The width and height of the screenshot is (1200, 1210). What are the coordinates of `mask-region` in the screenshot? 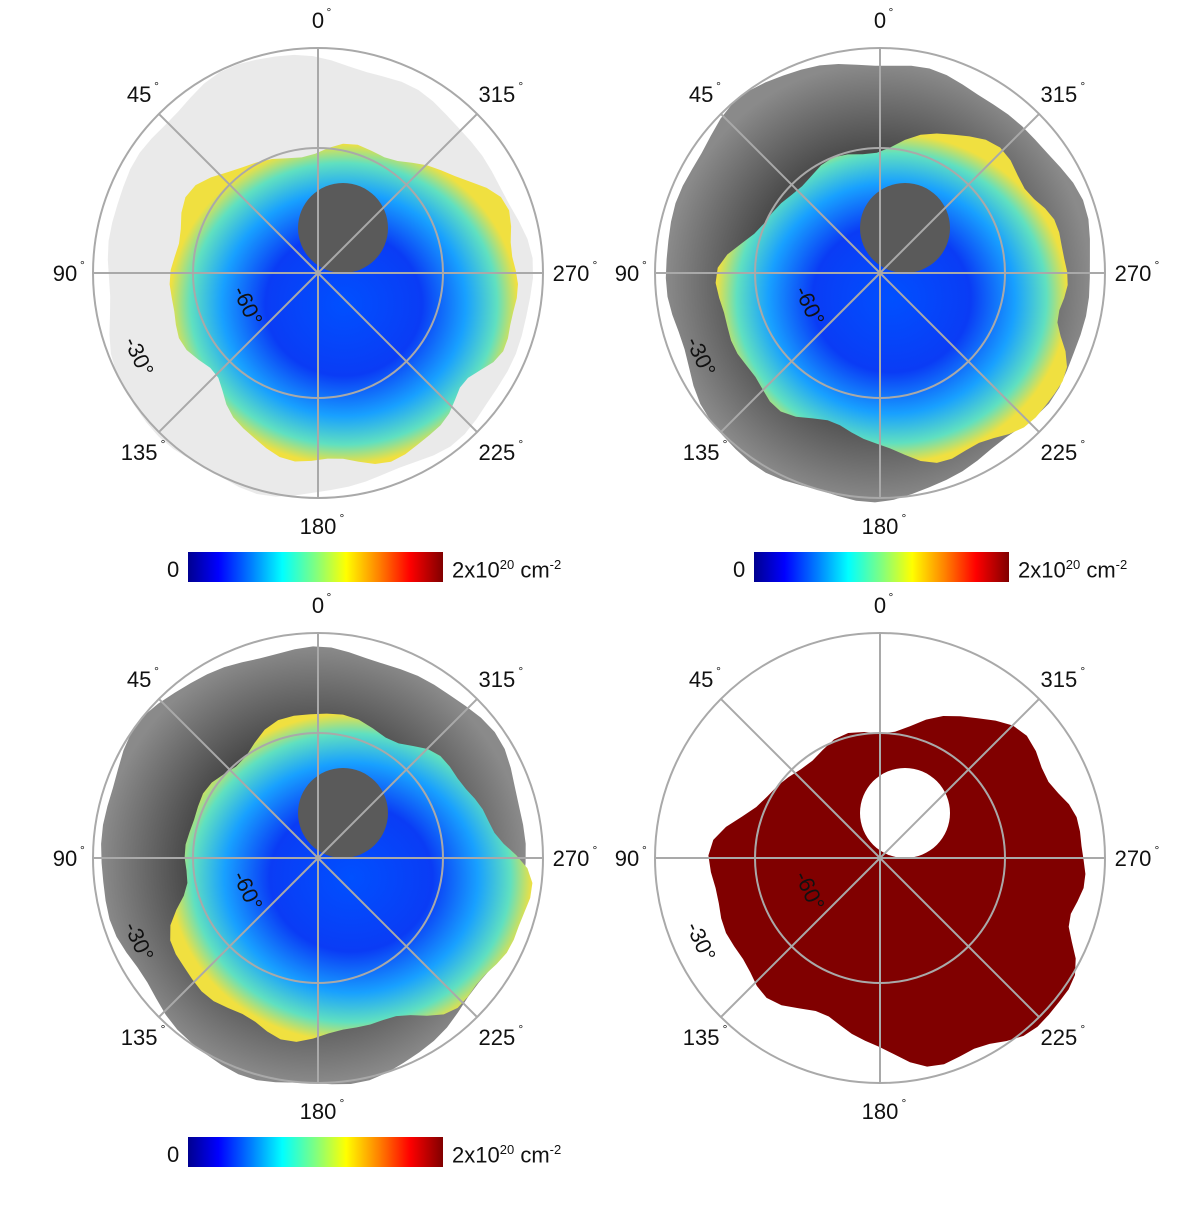 It's located at (897, 891).